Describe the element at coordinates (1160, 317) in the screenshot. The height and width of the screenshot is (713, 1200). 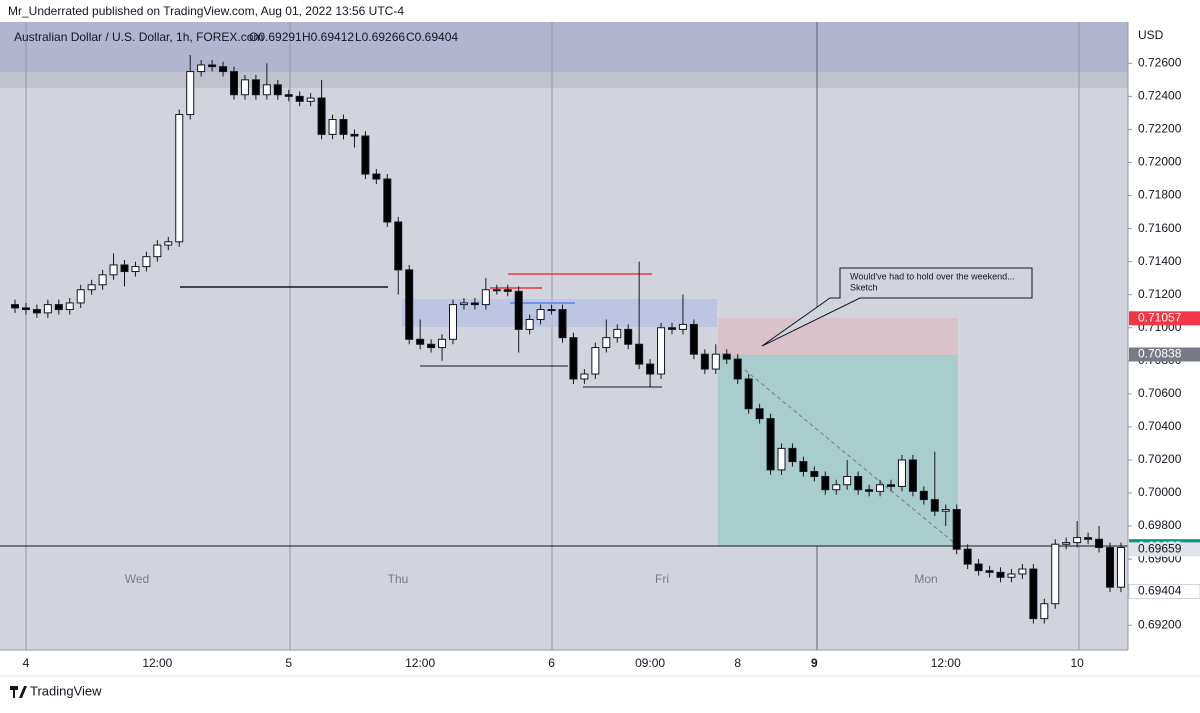
I see `price-label: 0.71057` at that location.